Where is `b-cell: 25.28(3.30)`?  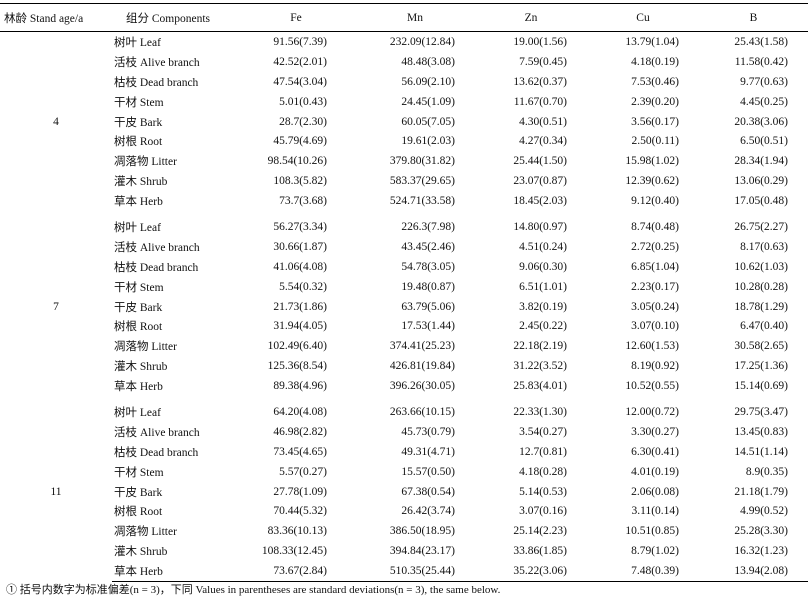
b-cell: 25.28(3.30) is located at coordinates (761, 531).